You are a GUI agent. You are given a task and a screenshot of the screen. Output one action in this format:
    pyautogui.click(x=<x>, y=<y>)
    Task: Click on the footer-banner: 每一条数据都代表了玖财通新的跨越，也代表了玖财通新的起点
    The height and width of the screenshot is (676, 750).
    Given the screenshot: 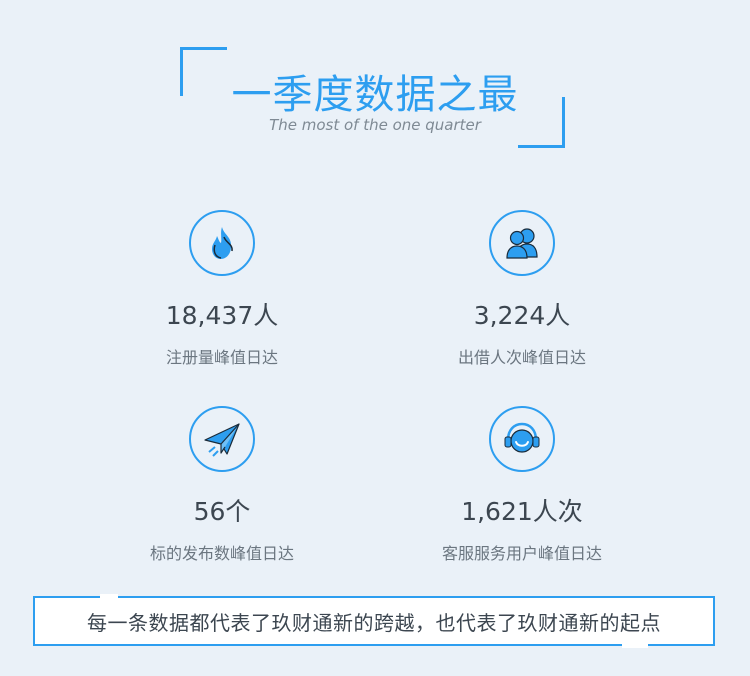 What is the action you would take?
    pyautogui.click(x=374, y=621)
    